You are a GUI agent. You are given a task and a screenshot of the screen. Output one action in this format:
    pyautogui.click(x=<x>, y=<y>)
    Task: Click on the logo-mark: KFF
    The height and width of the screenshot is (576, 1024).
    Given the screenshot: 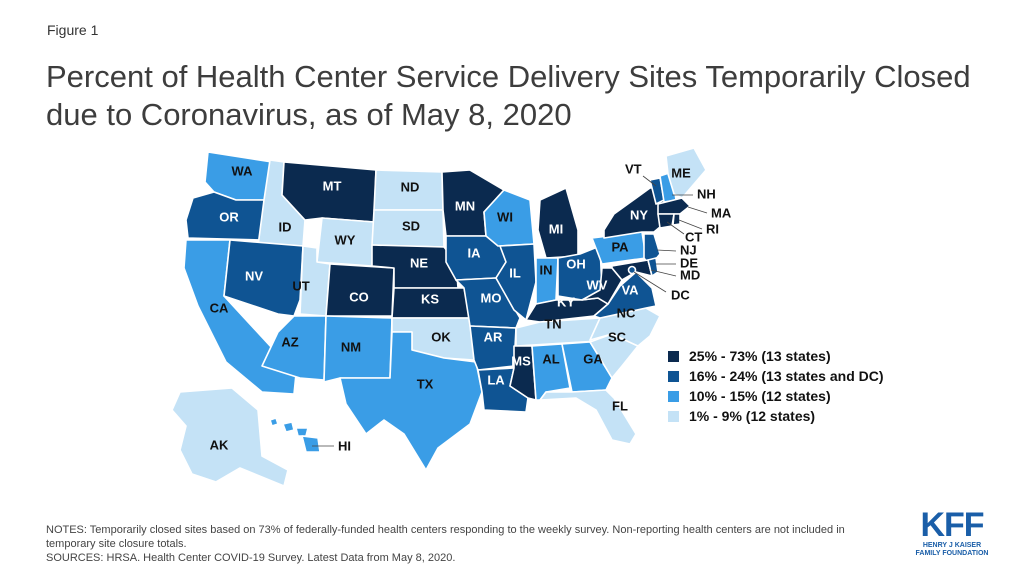 What is the action you would take?
    pyautogui.click(x=952, y=525)
    